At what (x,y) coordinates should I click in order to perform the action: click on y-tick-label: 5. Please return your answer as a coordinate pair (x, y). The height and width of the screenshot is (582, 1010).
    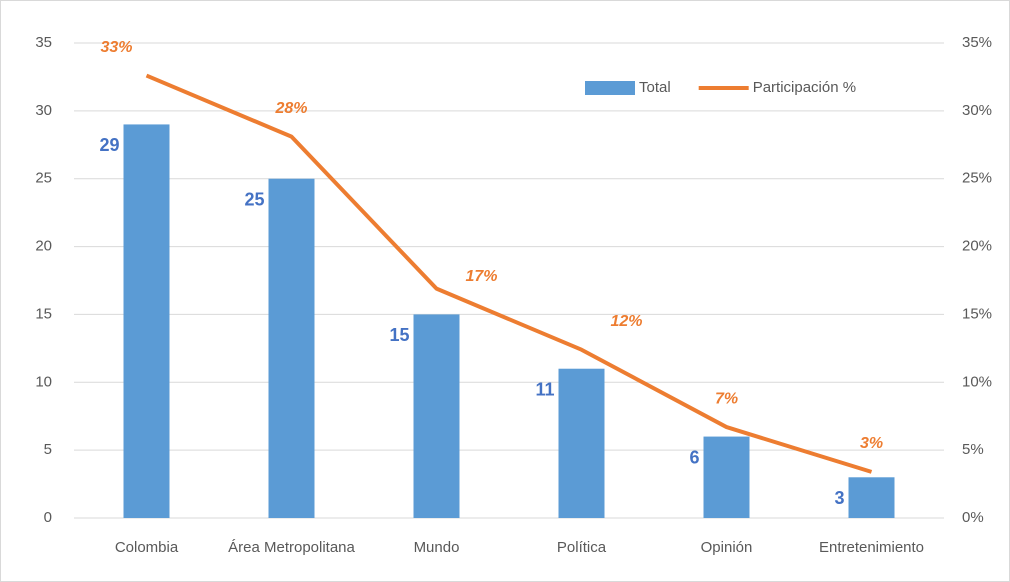
    Looking at the image, I should click on (48, 449).